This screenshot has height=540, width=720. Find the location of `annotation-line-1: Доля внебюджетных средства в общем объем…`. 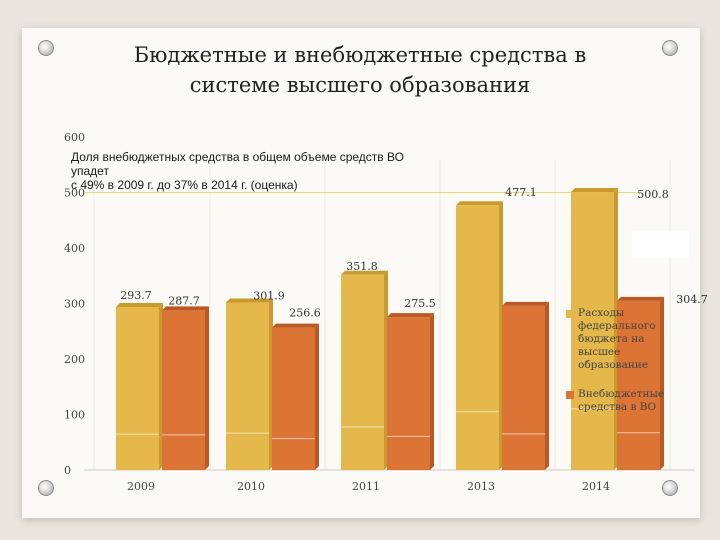

annotation-line-1: Доля внебюджетных средства в общем объем… is located at coordinates (237, 157).